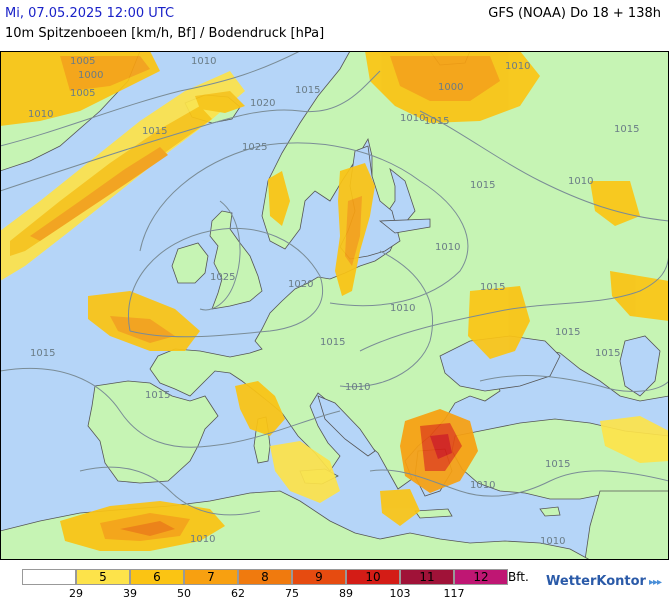 The image size is (669, 600). I want to click on gust-band-turkey-east, so click(634, 439).